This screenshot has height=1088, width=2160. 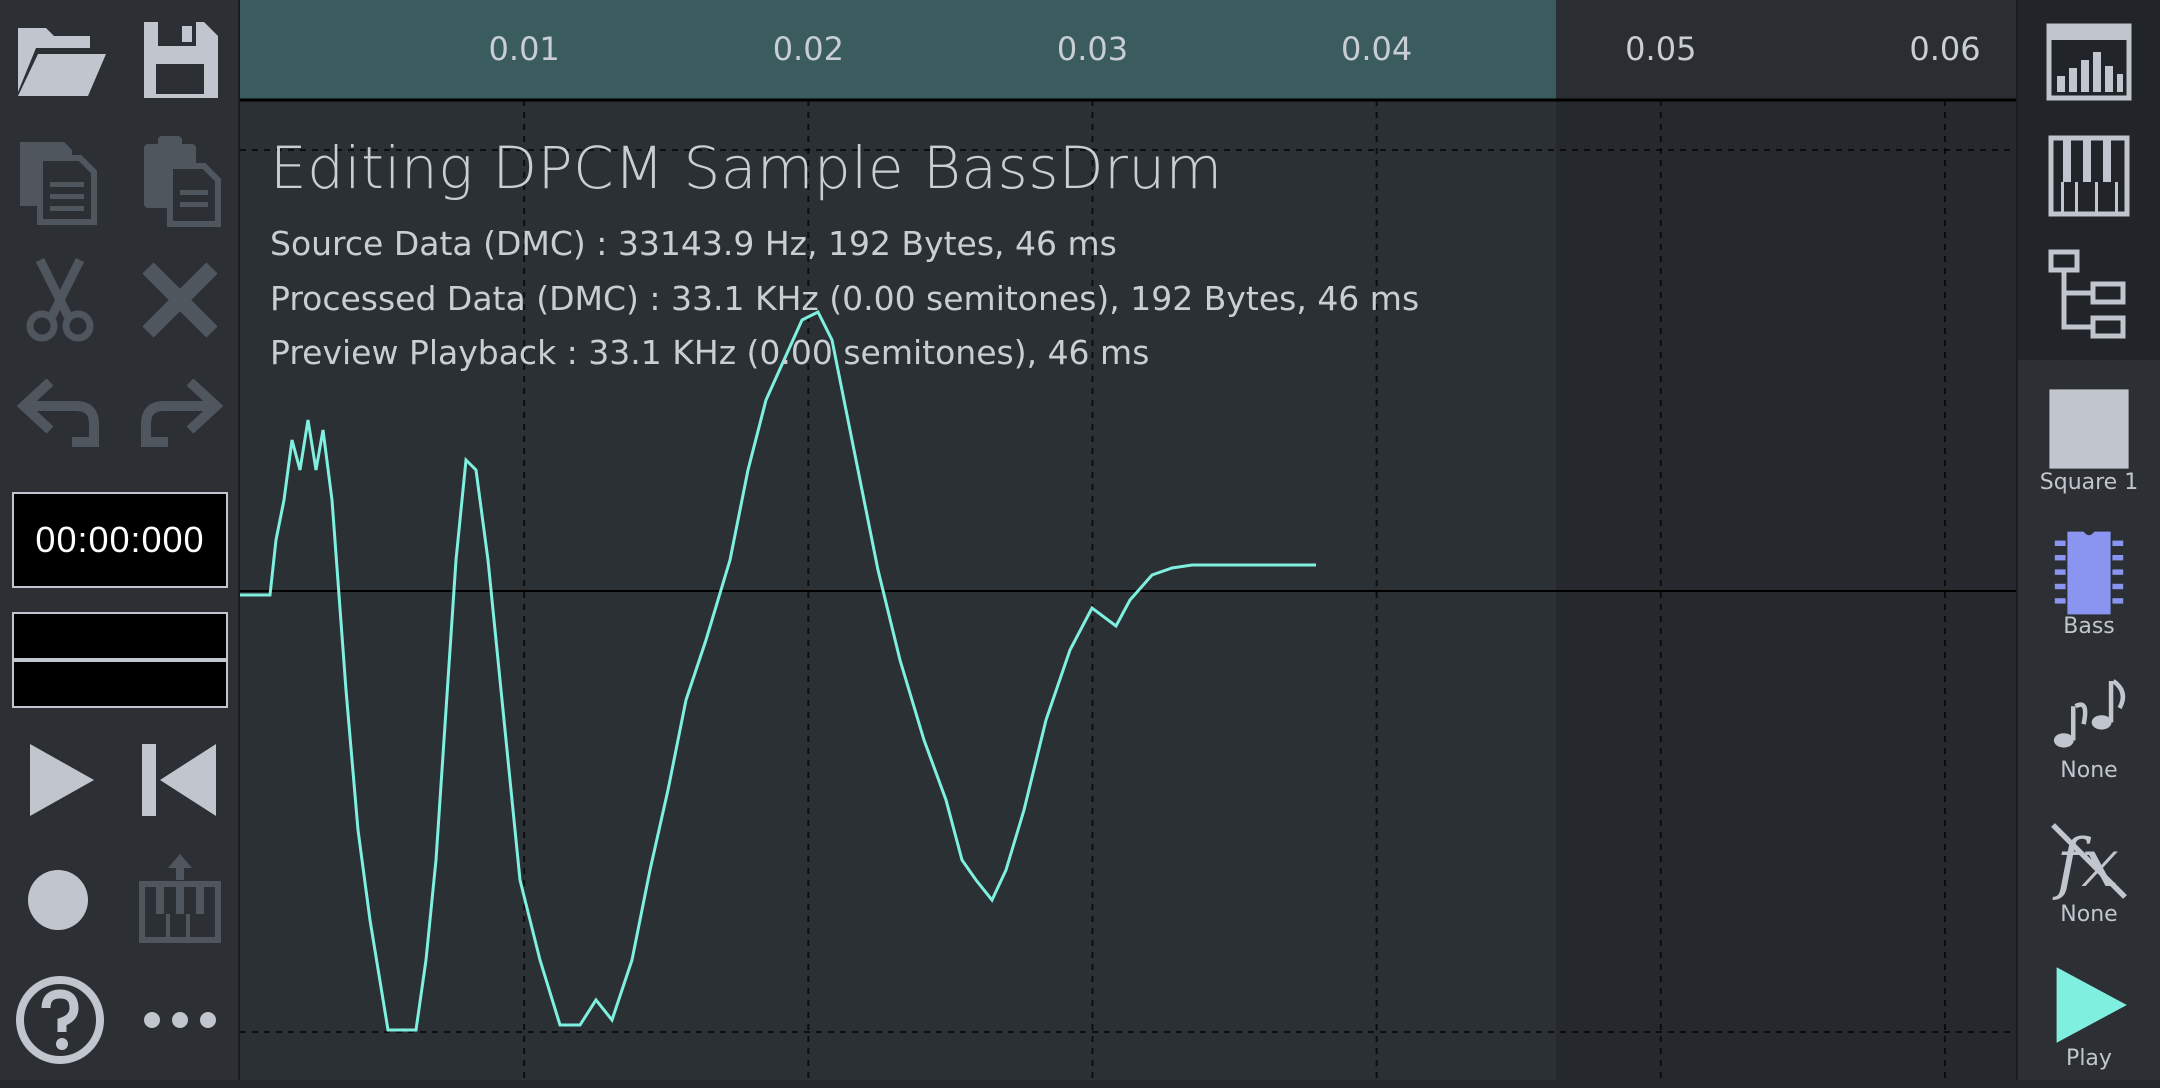 What do you see at coordinates (746, 168) in the screenshot?
I see `editor-title: Editing DPCM Sample BassDrum` at bounding box center [746, 168].